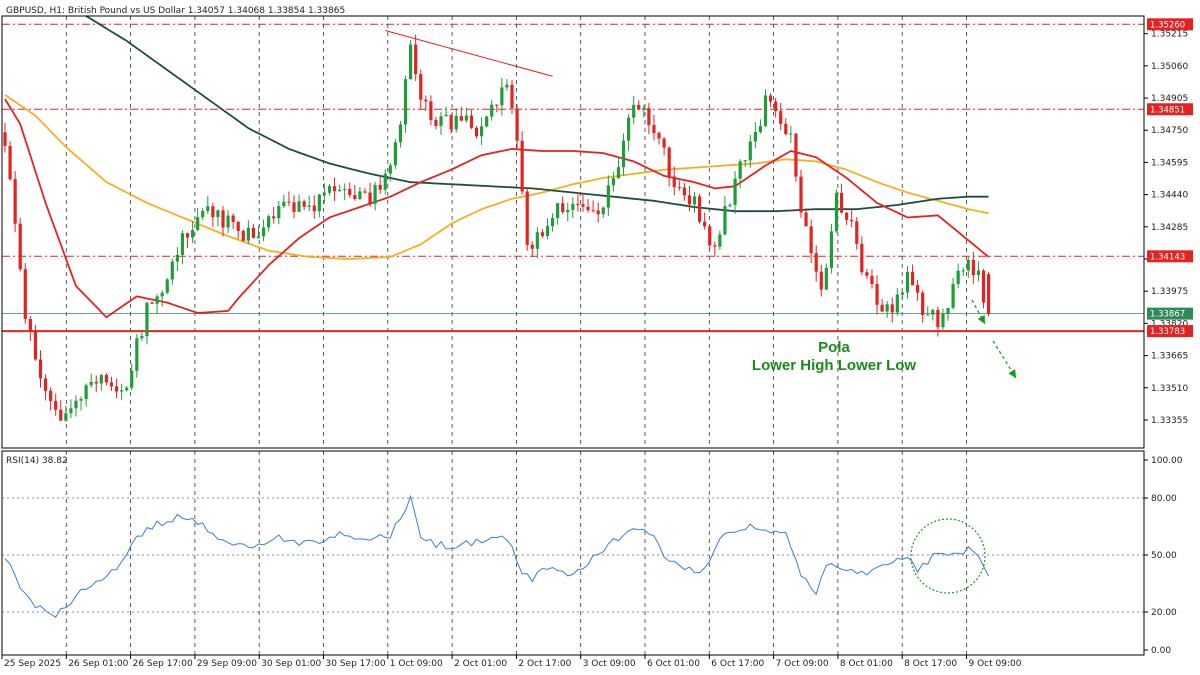 The image size is (1200, 675). I want to click on annotation-line-2: Lower High Lower Low, so click(834, 365).